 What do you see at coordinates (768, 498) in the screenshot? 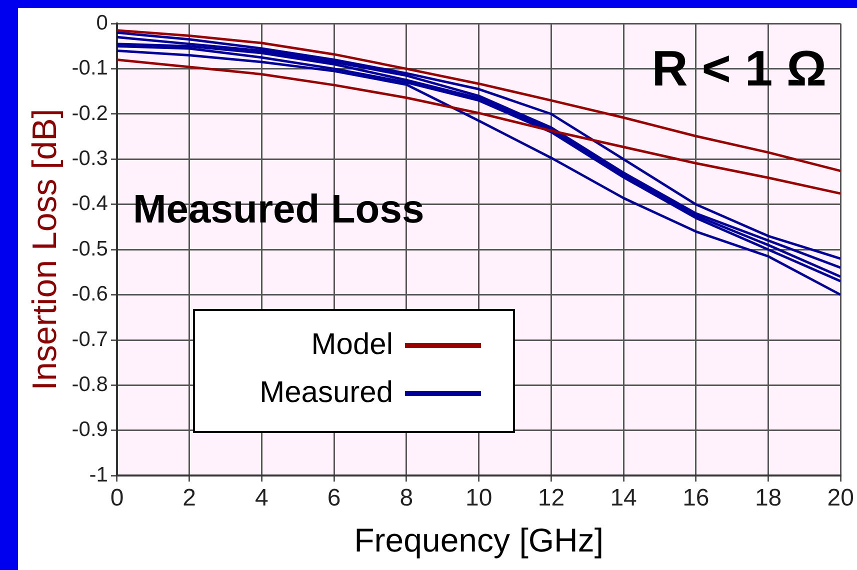
I see `x-tick-label: 18` at bounding box center [768, 498].